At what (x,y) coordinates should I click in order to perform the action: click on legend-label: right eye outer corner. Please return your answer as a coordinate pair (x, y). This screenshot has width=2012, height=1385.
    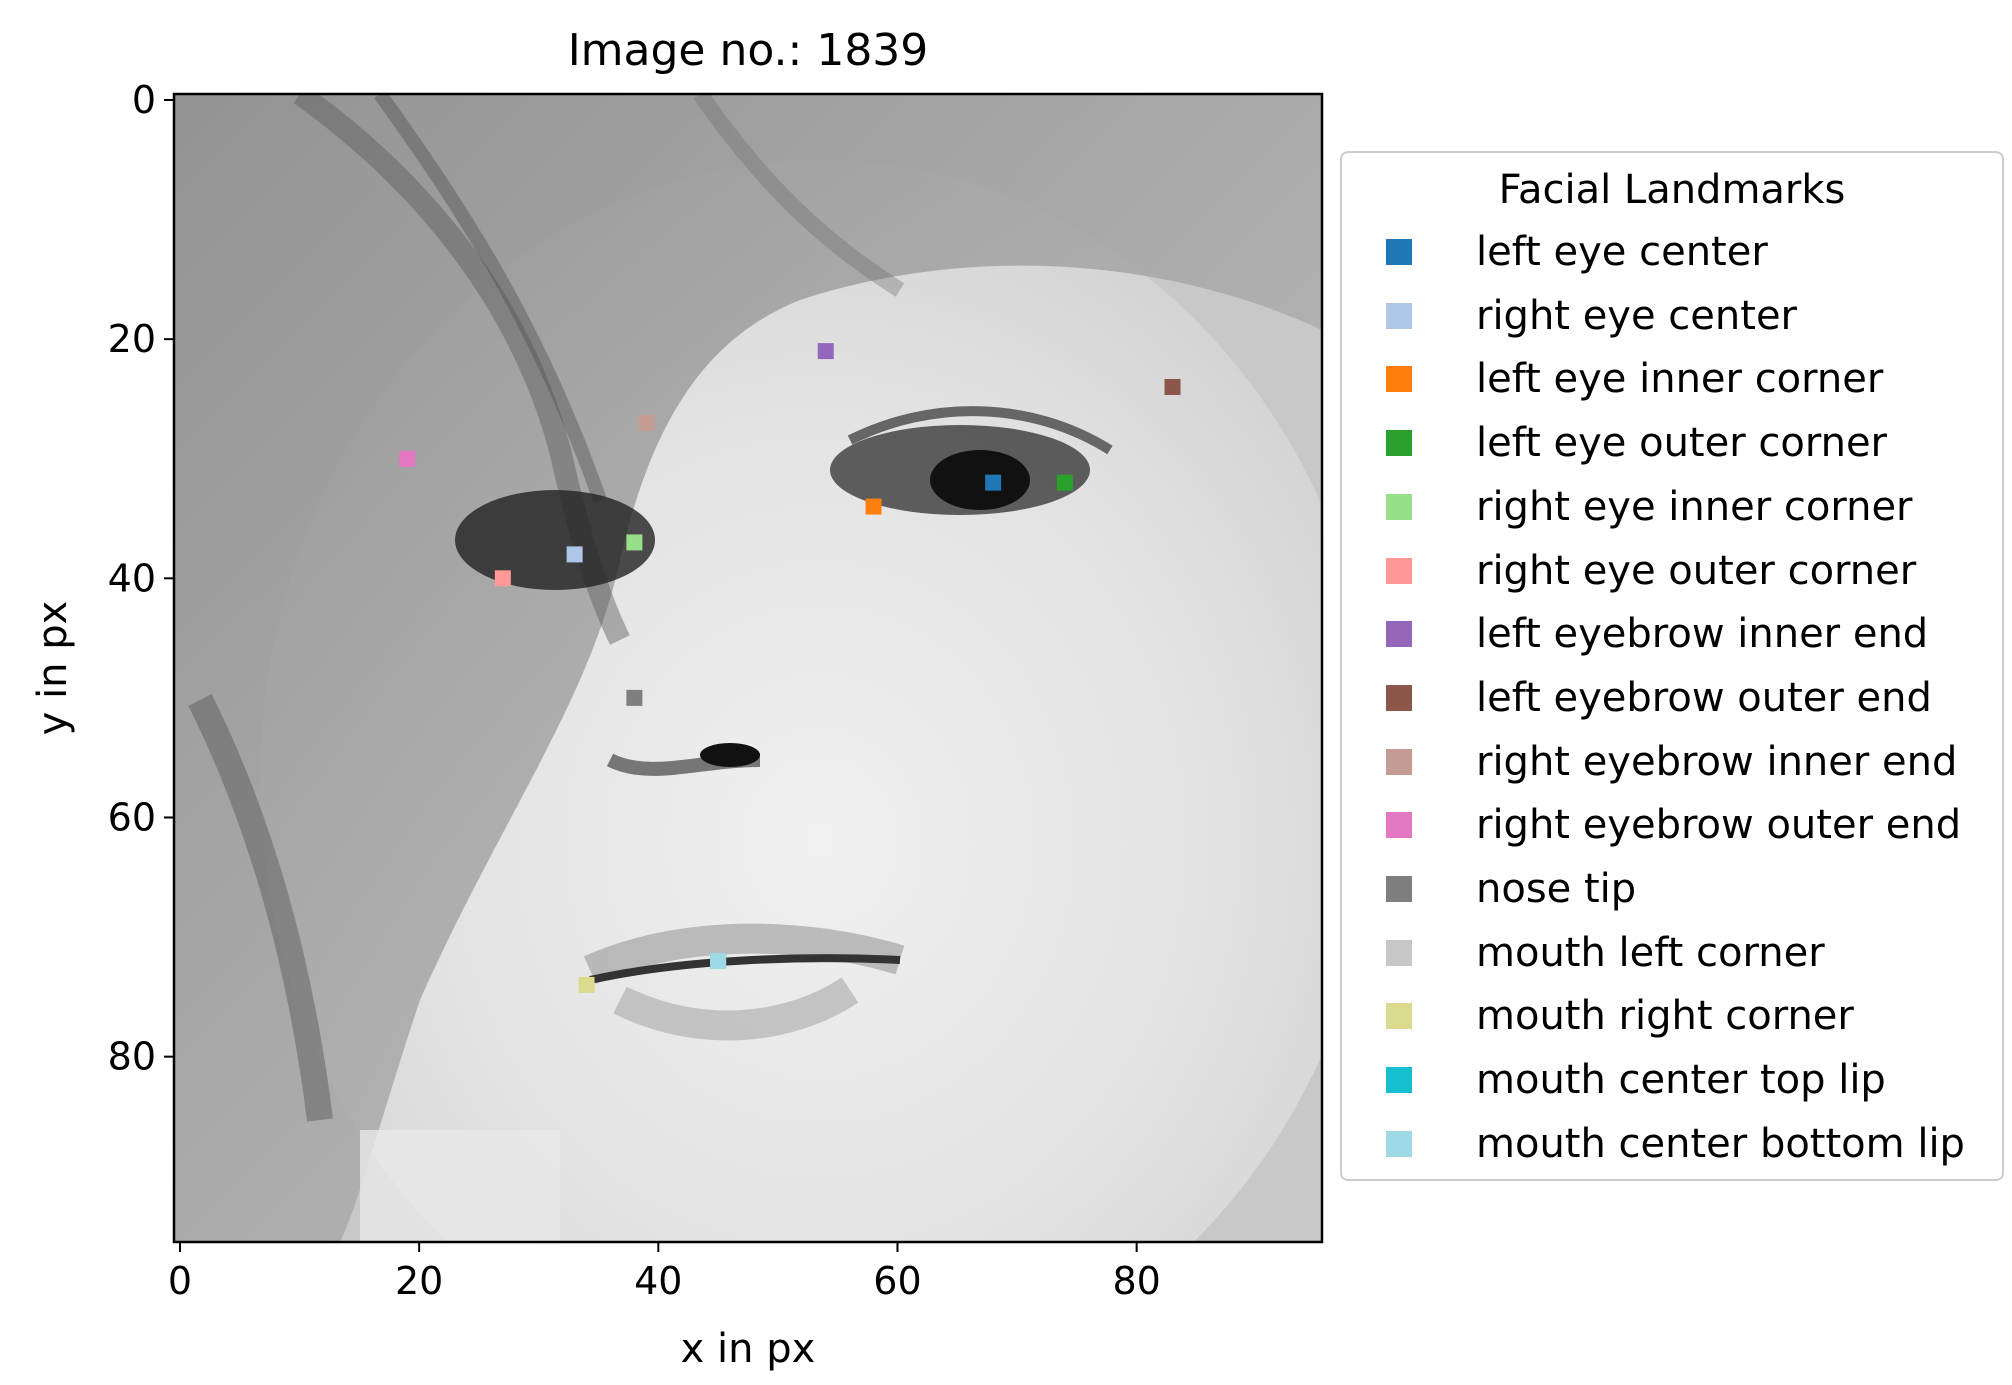
    Looking at the image, I should click on (1696, 570).